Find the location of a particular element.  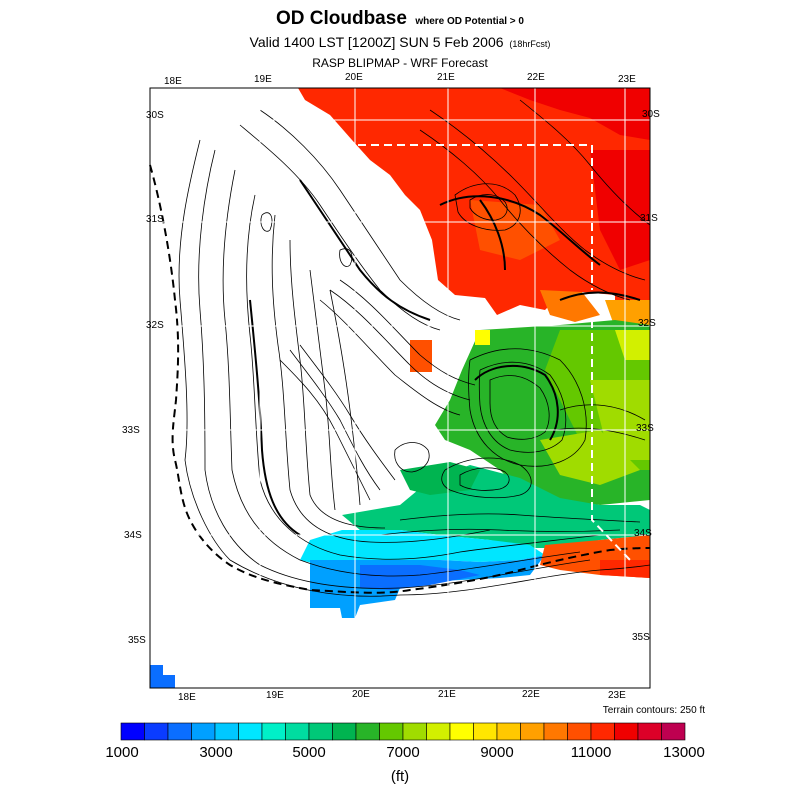

title-main: OD Cloudbase is located at coordinates (341, 18).